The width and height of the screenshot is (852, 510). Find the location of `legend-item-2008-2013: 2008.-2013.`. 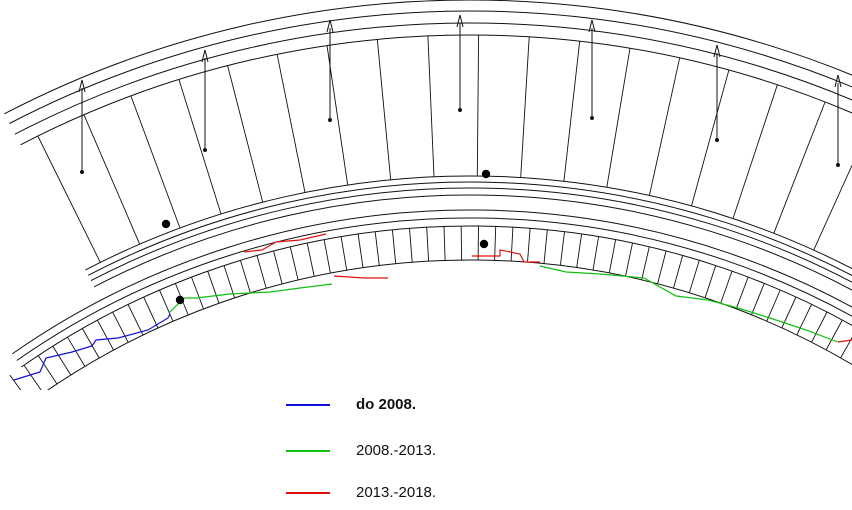

legend-item-2008-2013: 2008.-2013. is located at coordinates (432, 453).